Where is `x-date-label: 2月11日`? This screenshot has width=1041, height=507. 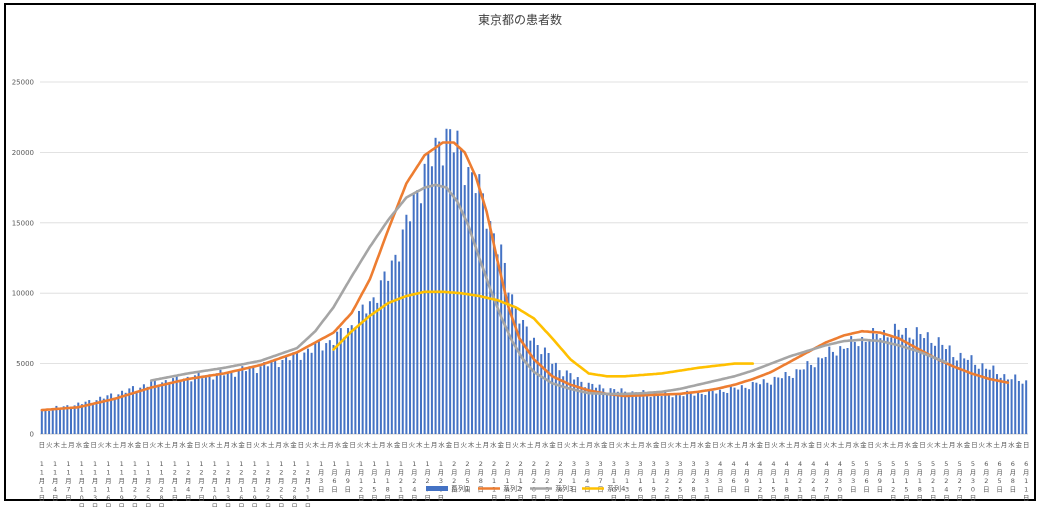 x-date-label: 2月11日 is located at coordinates (494, 481).